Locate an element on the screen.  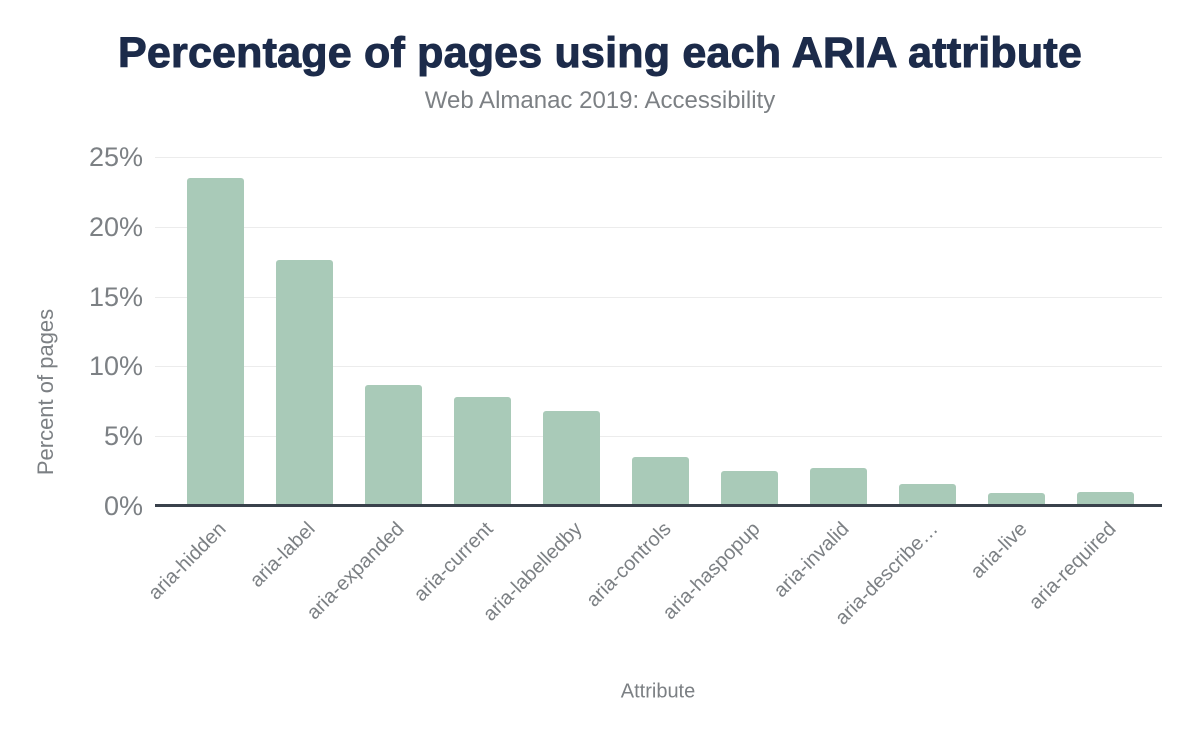
x-tick-label: aria-current is located at coordinates (453, 562).